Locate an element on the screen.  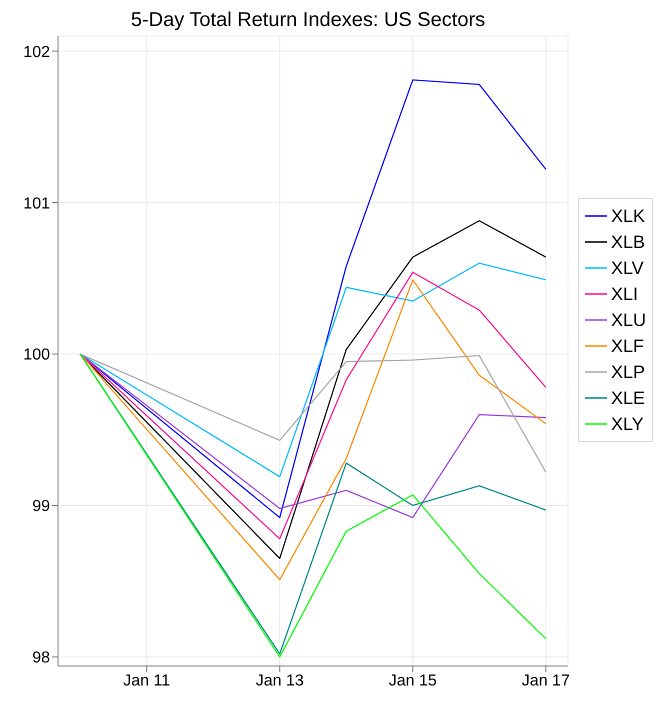
y-tick-label: 98 is located at coordinates (41, 658).